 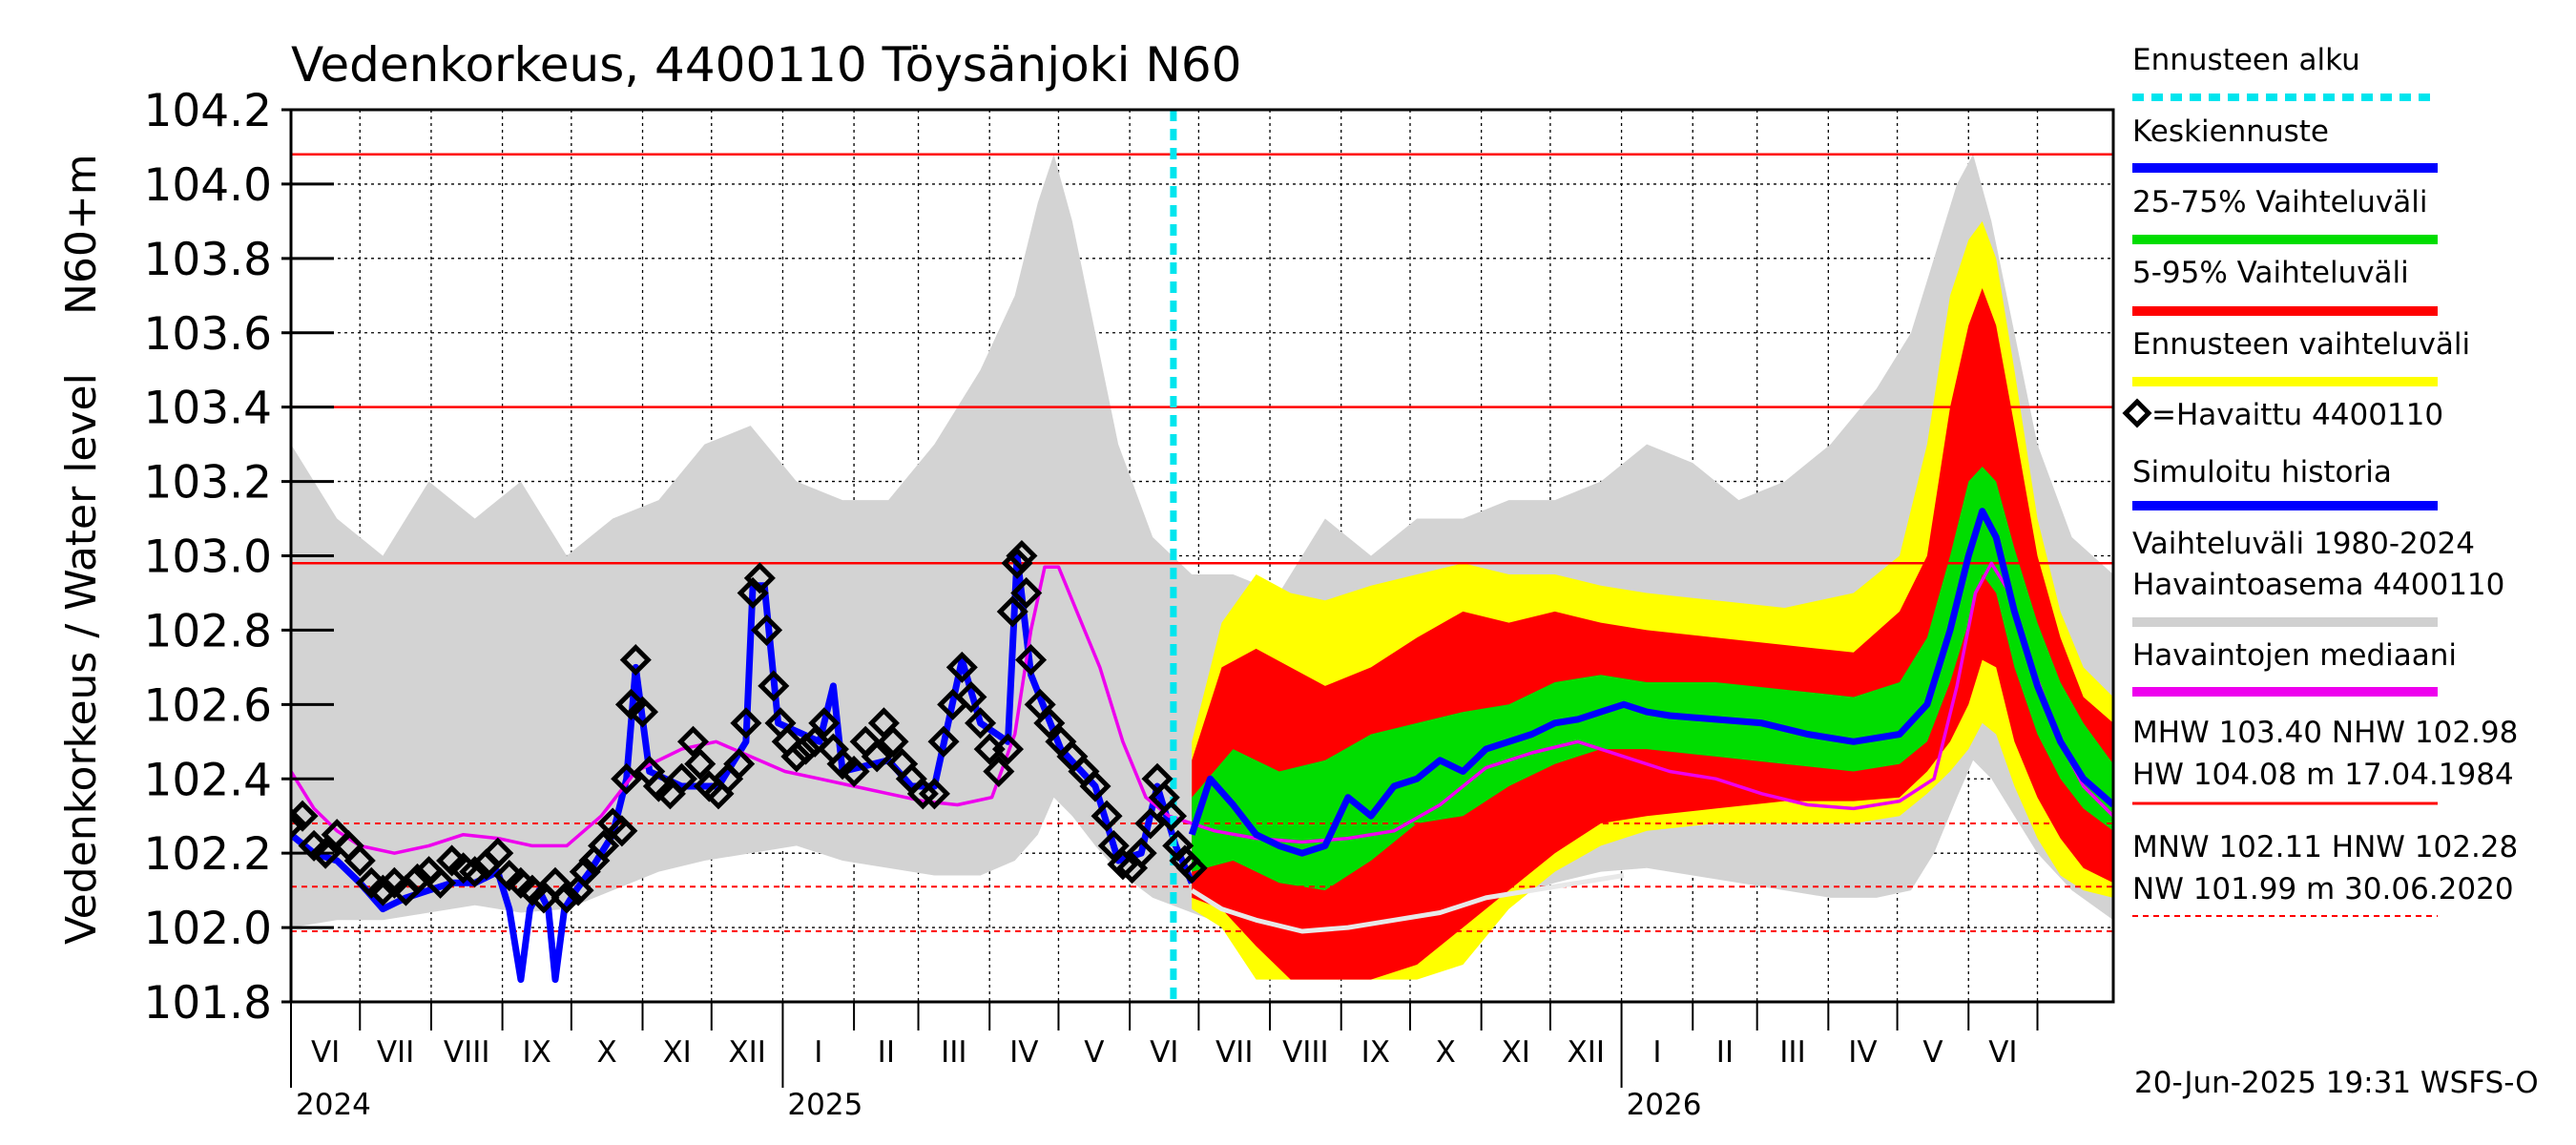 I want to click on y-axis-unit-label: N60+m, so click(x=81, y=234).